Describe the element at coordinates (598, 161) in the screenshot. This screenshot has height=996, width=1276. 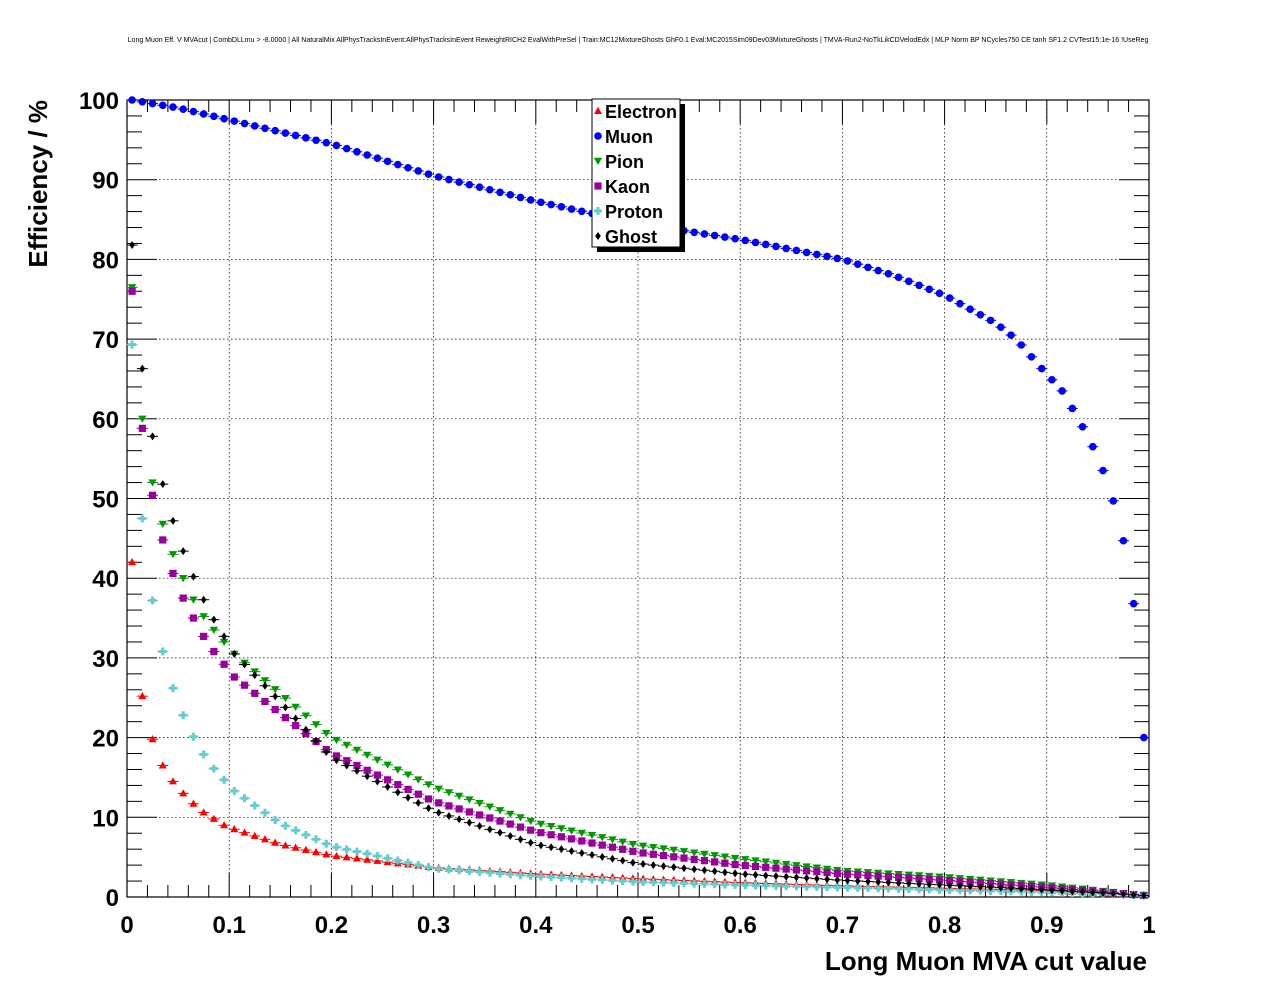
I see `legend-marker-pion` at that location.